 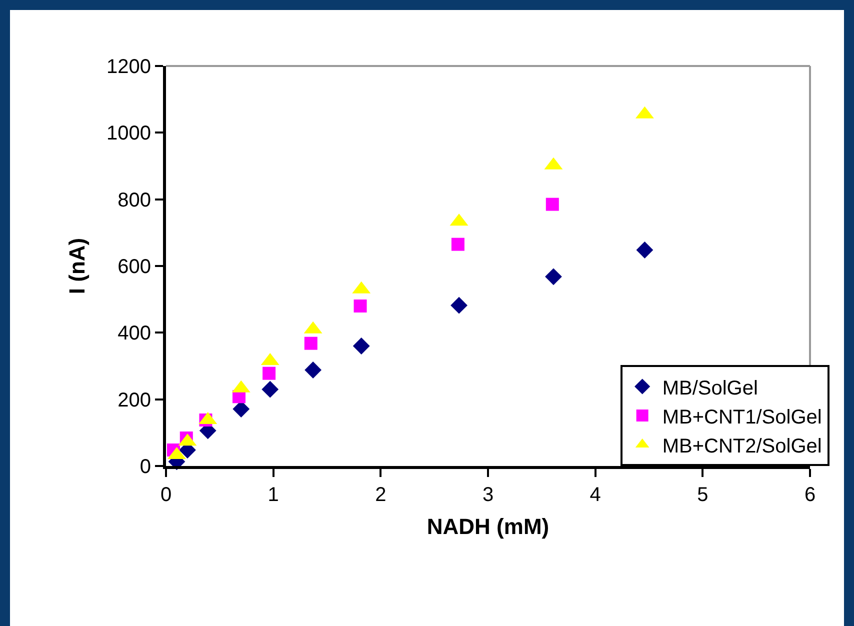 I want to click on y-tick-label: 1200, so click(x=128, y=67).